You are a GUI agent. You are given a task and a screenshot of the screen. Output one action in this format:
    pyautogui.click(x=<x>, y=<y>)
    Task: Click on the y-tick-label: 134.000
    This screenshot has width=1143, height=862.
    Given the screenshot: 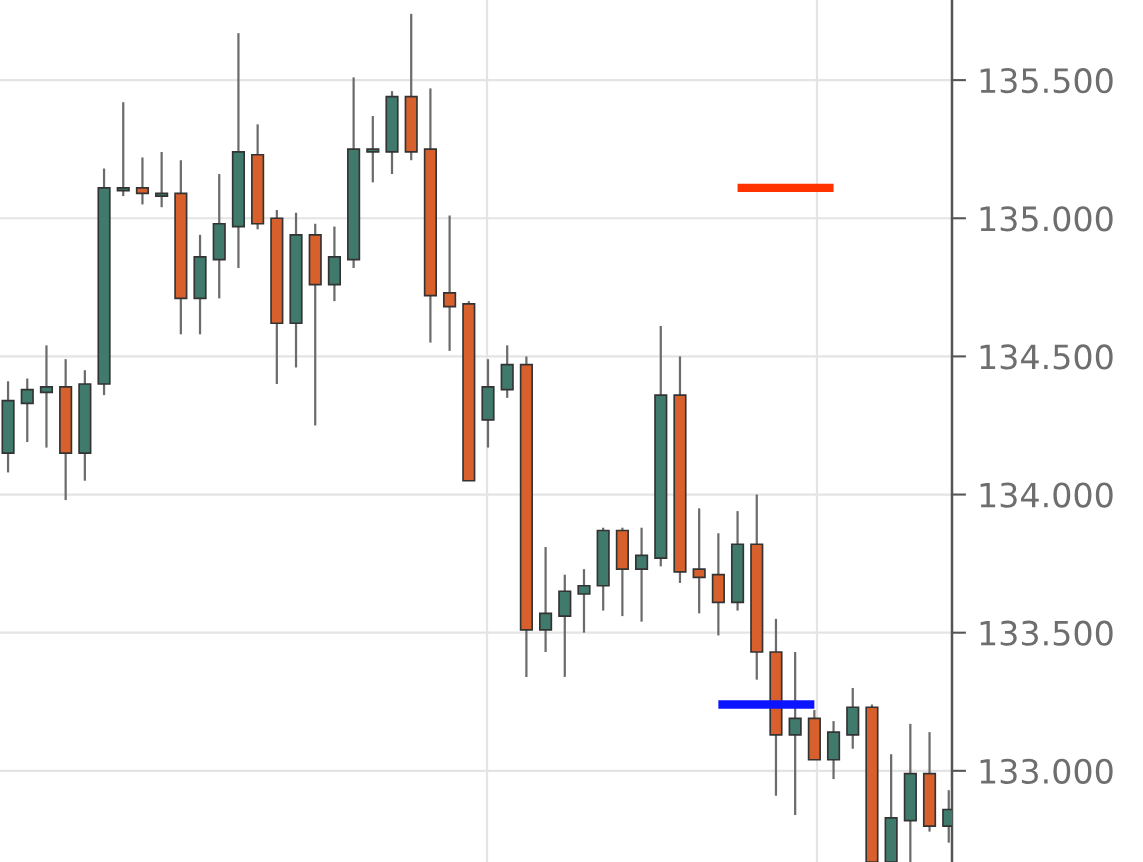 What is the action you would take?
    pyautogui.click(x=1046, y=495)
    